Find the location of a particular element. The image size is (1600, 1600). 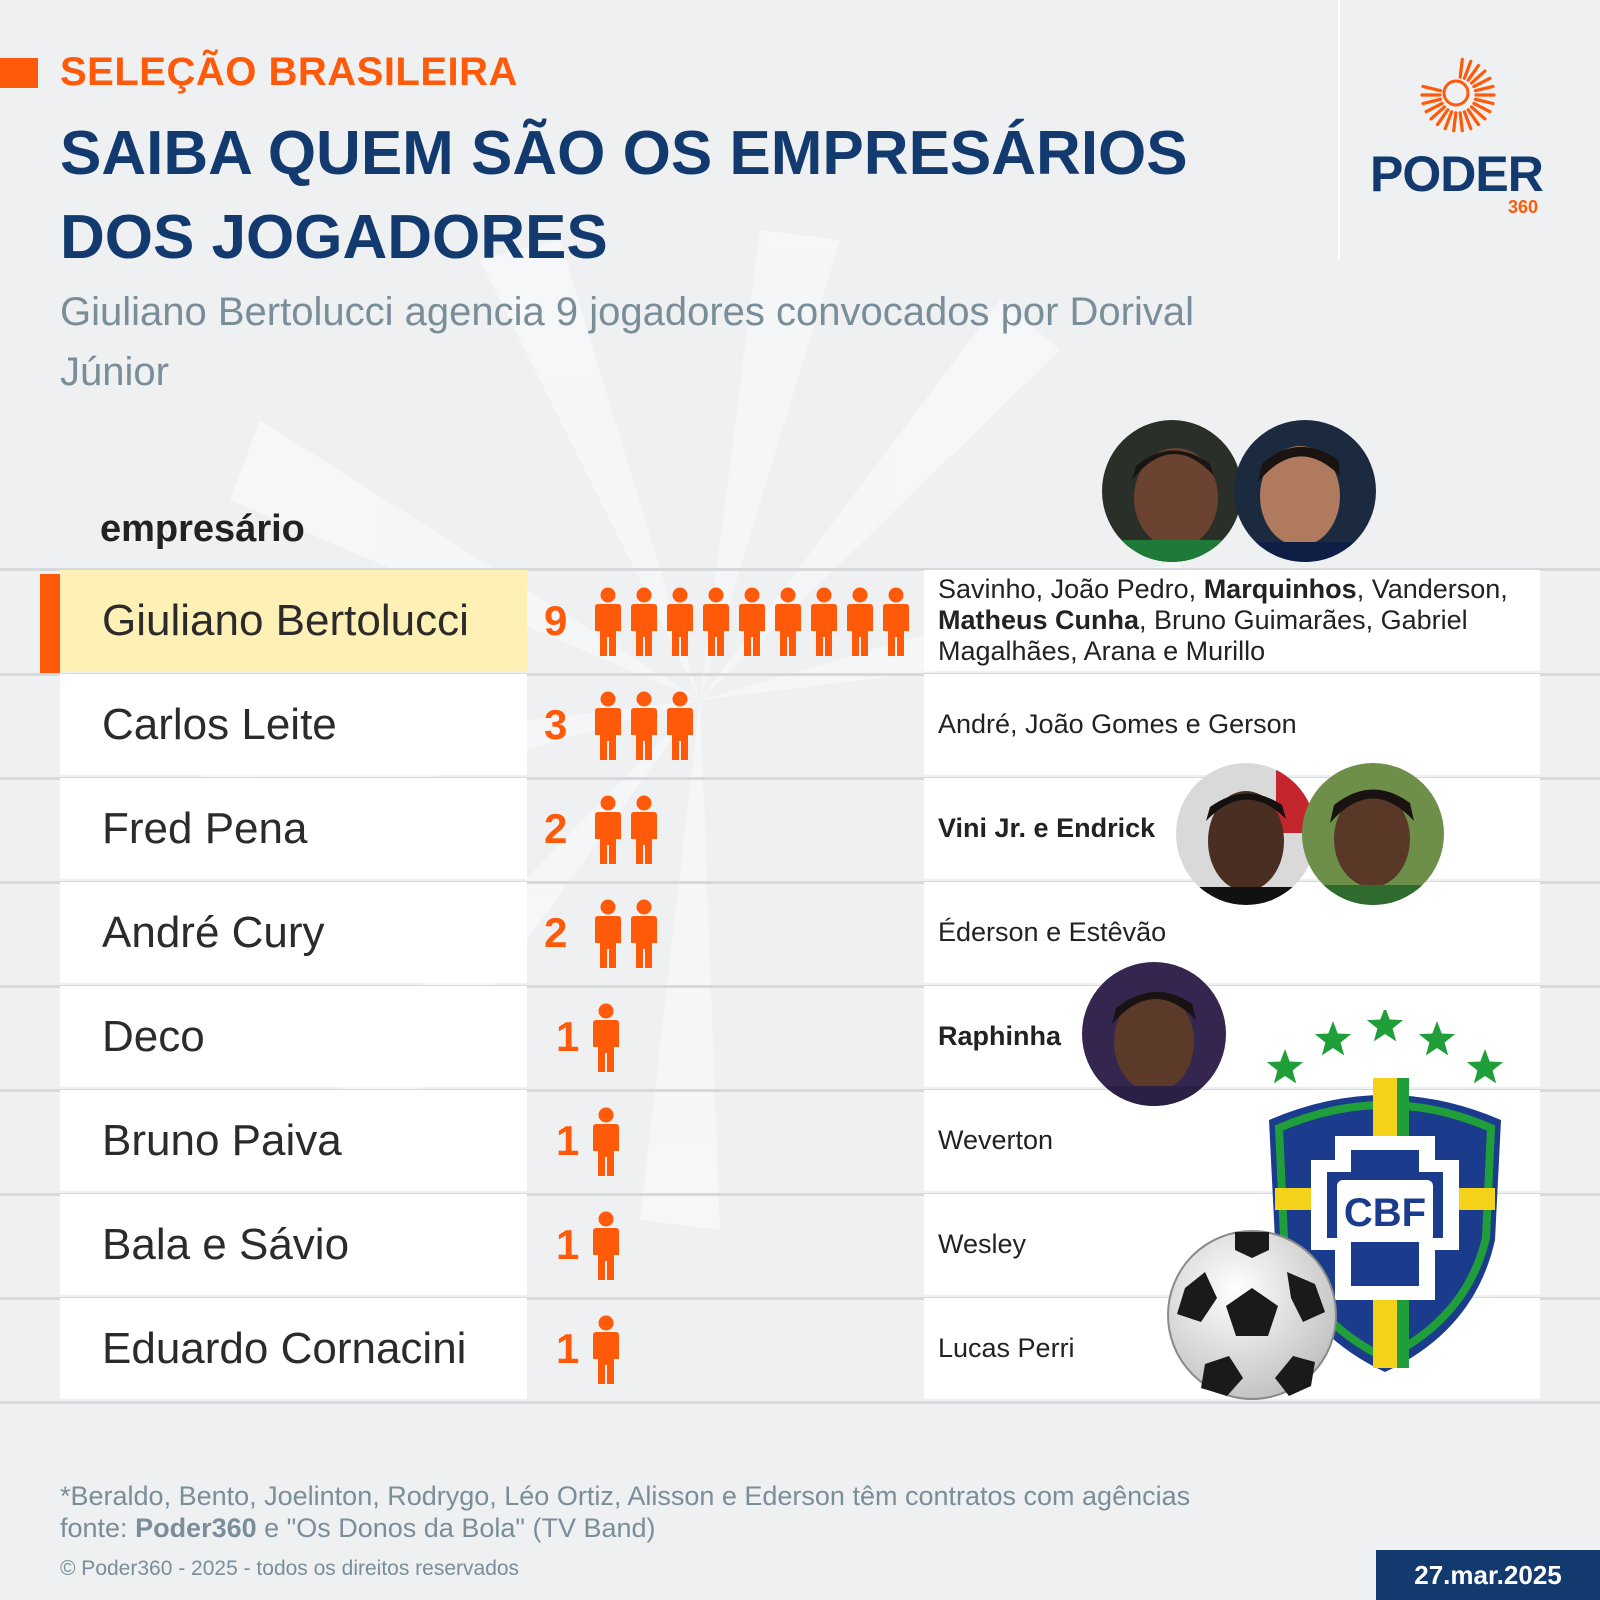

kicker-bar is located at coordinates (19, 73).